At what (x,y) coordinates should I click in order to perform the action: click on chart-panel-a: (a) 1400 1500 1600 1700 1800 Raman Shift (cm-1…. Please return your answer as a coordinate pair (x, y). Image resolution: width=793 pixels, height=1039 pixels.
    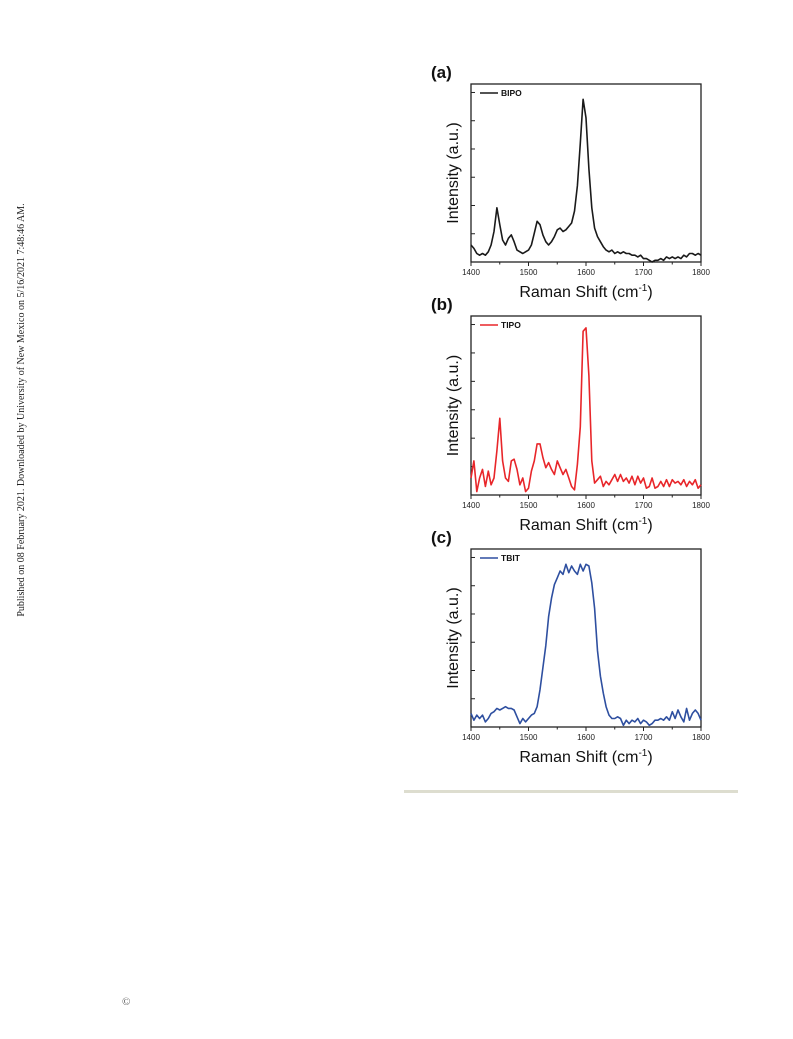
    Looking at the image, I should click on (570, 182).